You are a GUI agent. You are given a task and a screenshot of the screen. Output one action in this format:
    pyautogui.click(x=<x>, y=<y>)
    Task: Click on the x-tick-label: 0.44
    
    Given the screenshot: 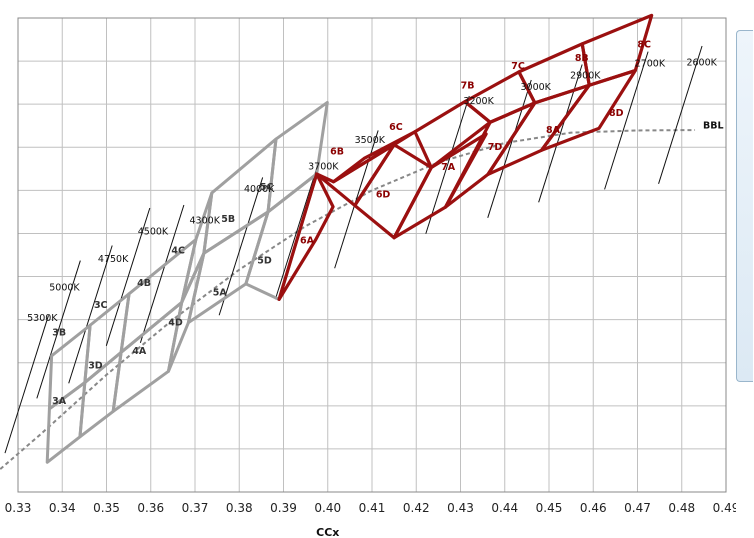 What is the action you would take?
    pyautogui.click(x=504, y=508)
    